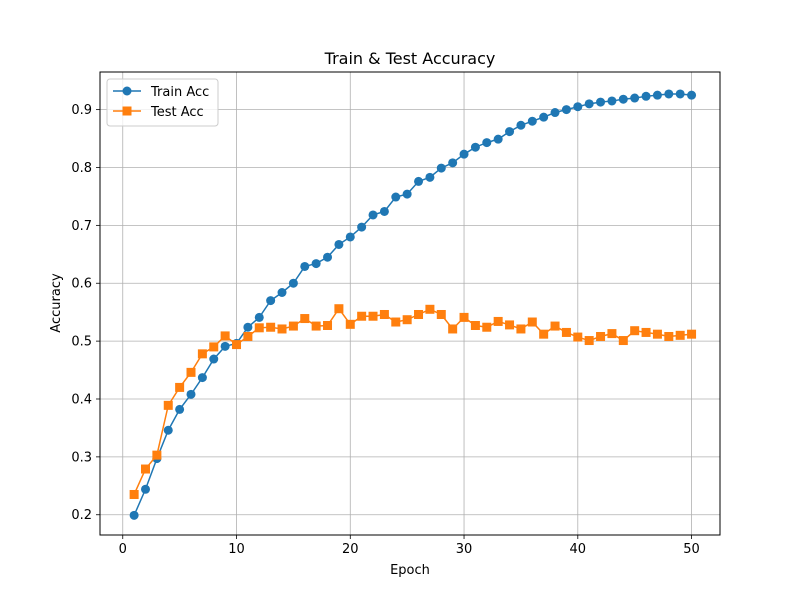 The width and height of the screenshot is (800, 604). Describe the element at coordinates (81, 515) in the screenshot. I see `y-tick-label: 0.2` at that location.